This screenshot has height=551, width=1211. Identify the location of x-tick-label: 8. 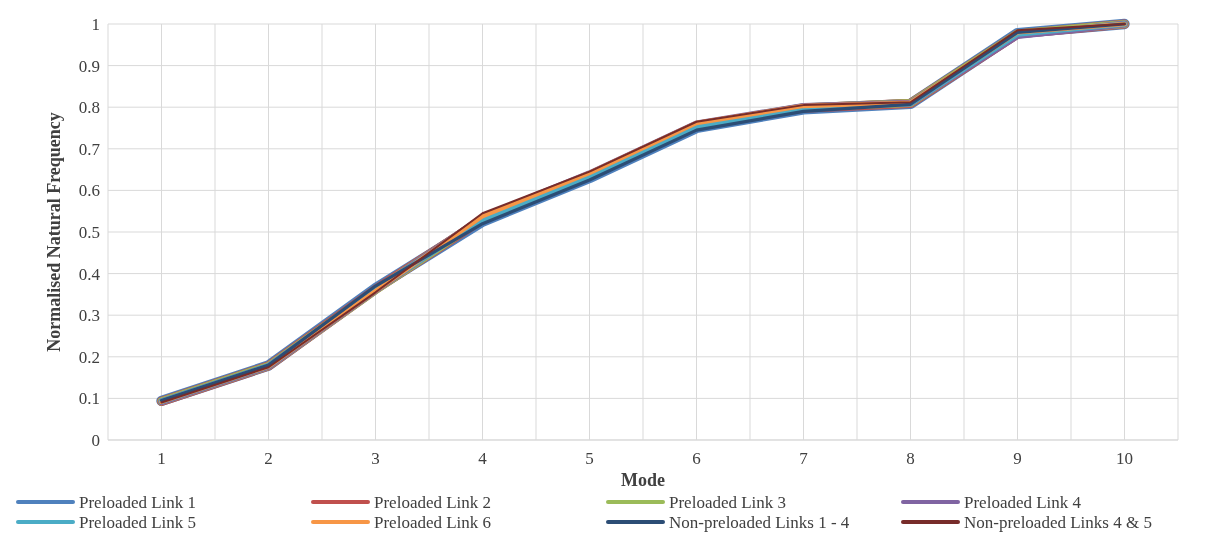
(910, 458).